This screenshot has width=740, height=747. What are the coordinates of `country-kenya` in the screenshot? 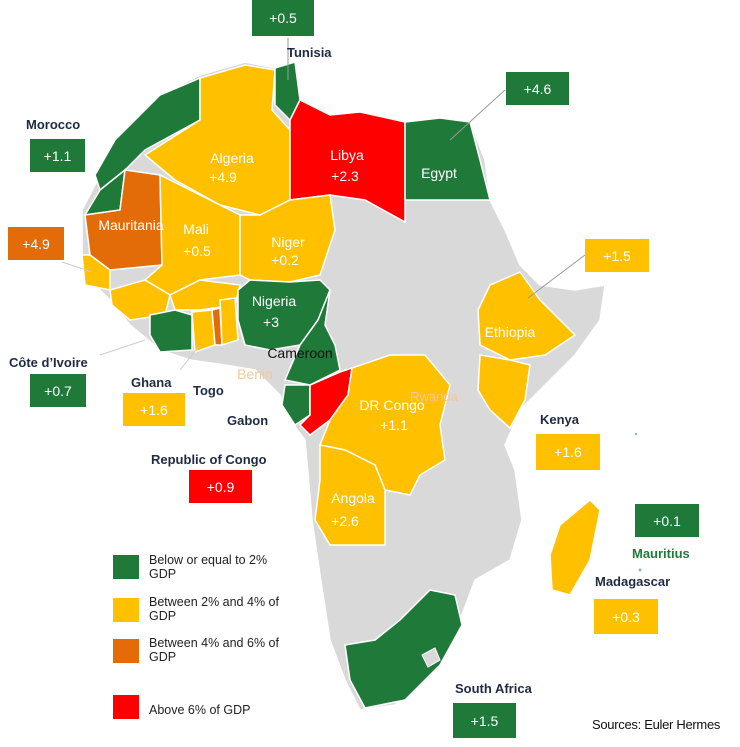 It's located at (504, 392).